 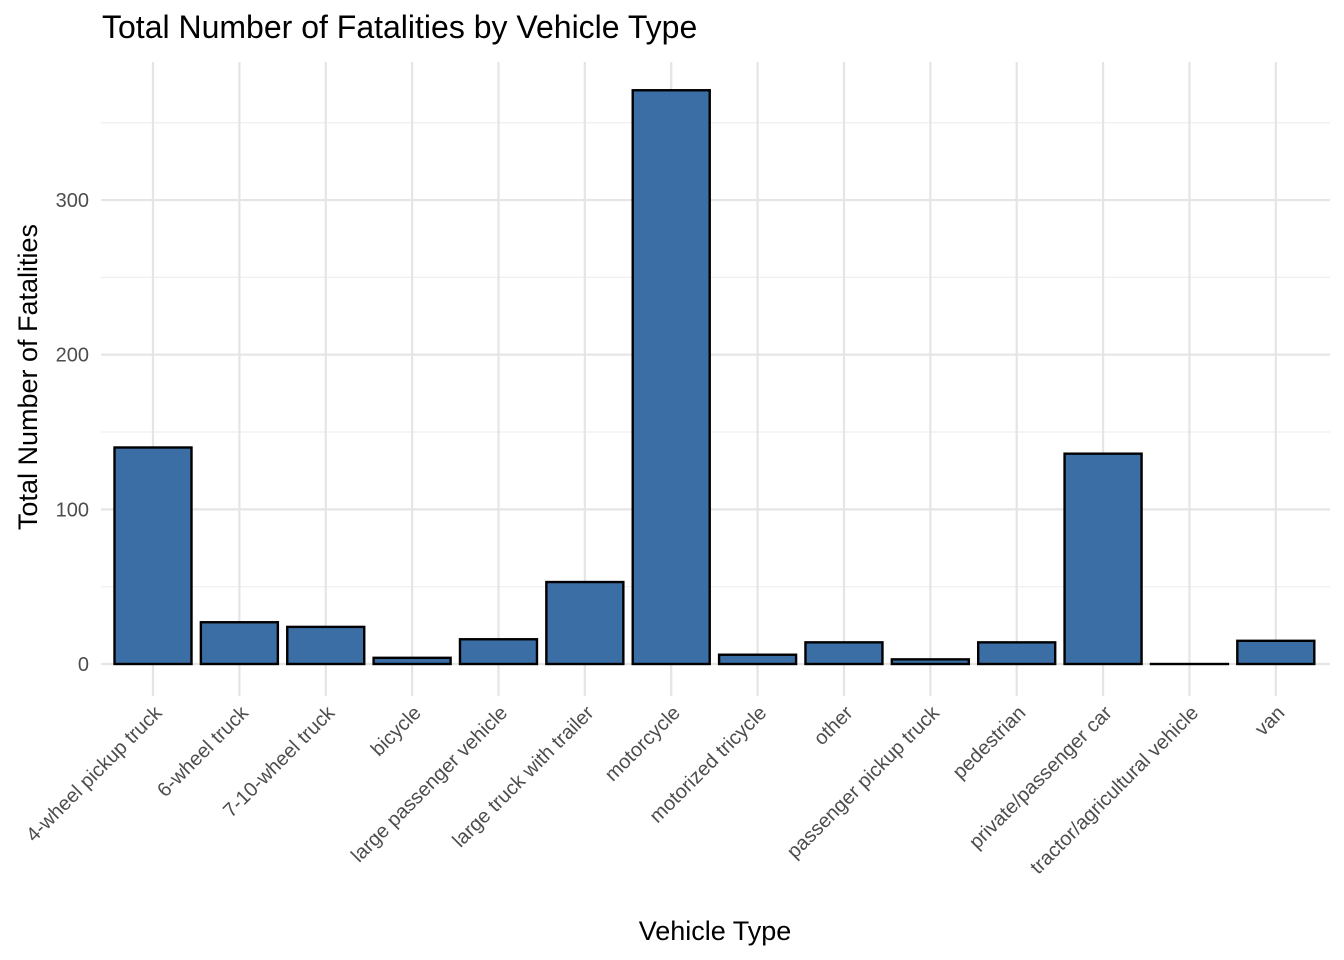 What do you see at coordinates (643, 744) in the screenshot?
I see `x-tick-label: motorcycle` at bounding box center [643, 744].